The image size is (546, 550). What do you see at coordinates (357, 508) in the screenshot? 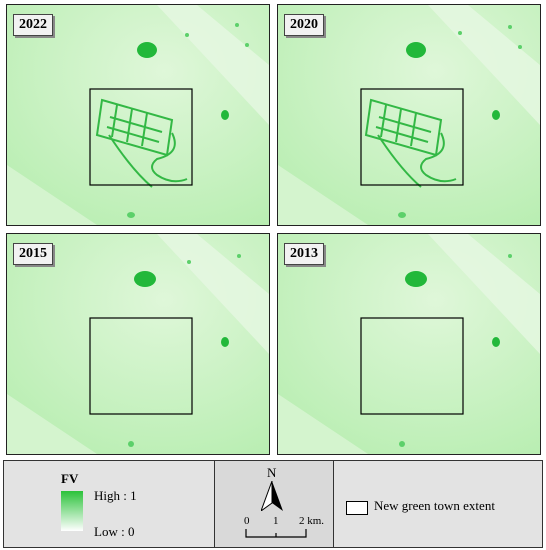
I see `extent-symbol` at bounding box center [357, 508].